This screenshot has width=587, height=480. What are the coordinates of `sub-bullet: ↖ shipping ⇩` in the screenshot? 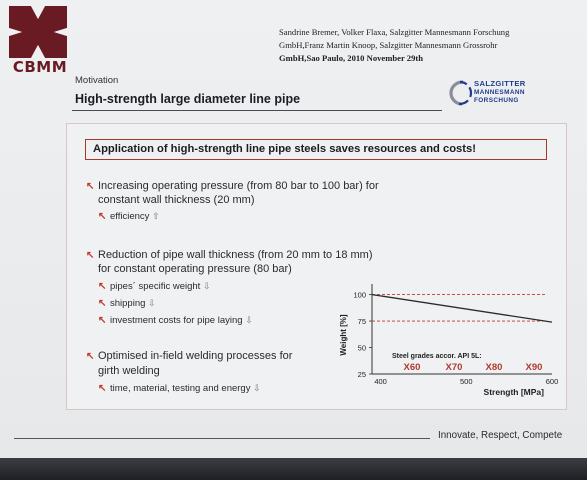 It's located at (127, 303).